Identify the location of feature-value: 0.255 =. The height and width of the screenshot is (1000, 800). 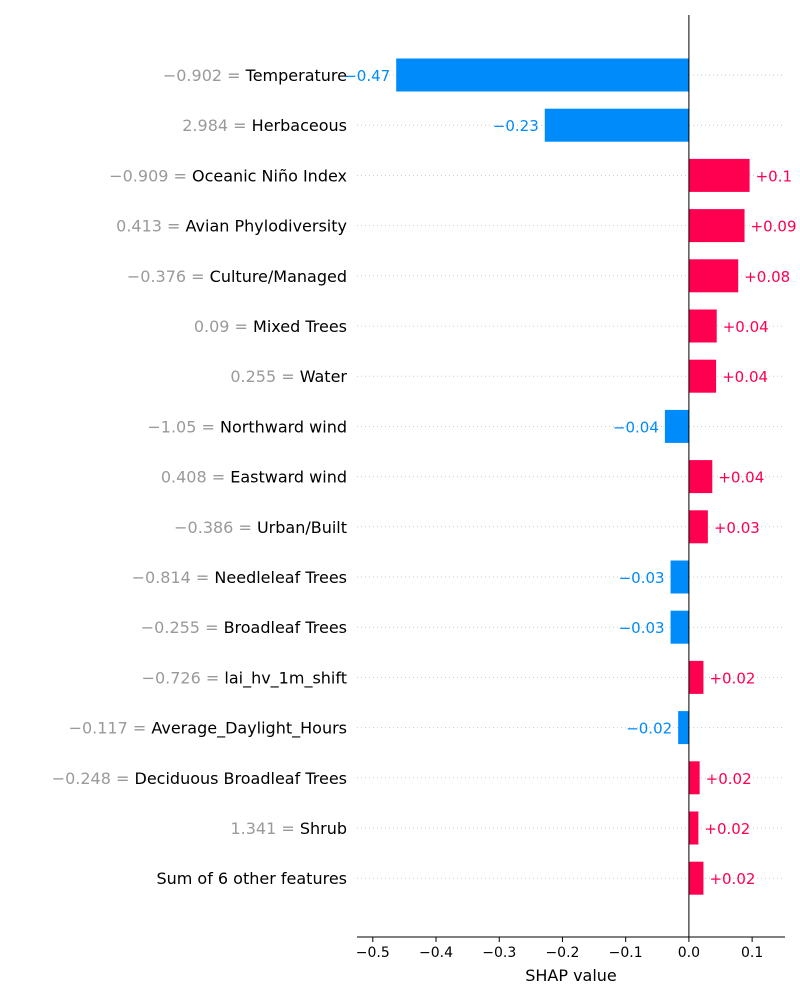
(264, 376).